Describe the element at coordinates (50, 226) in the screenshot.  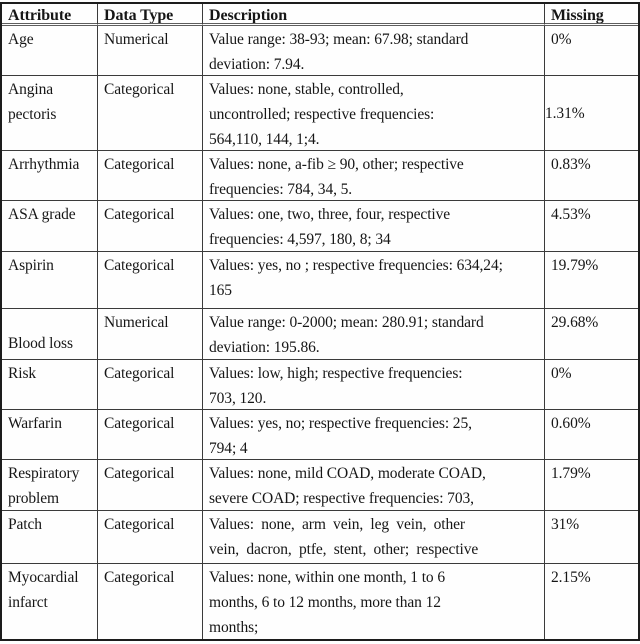
I see `cell-attribute: ASA grade` at that location.